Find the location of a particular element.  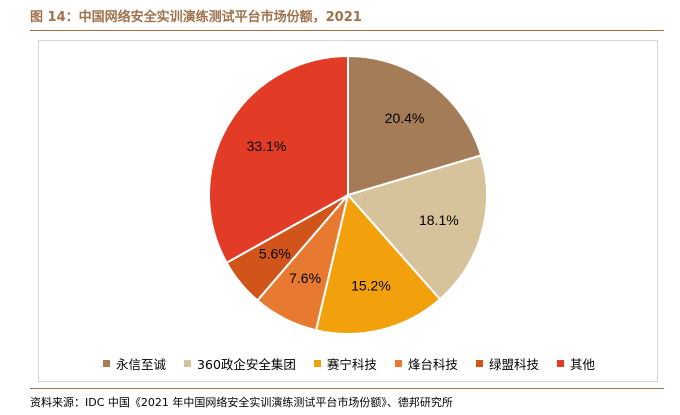

legend-label: 烽台科技 is located at coordinates (432, 364).